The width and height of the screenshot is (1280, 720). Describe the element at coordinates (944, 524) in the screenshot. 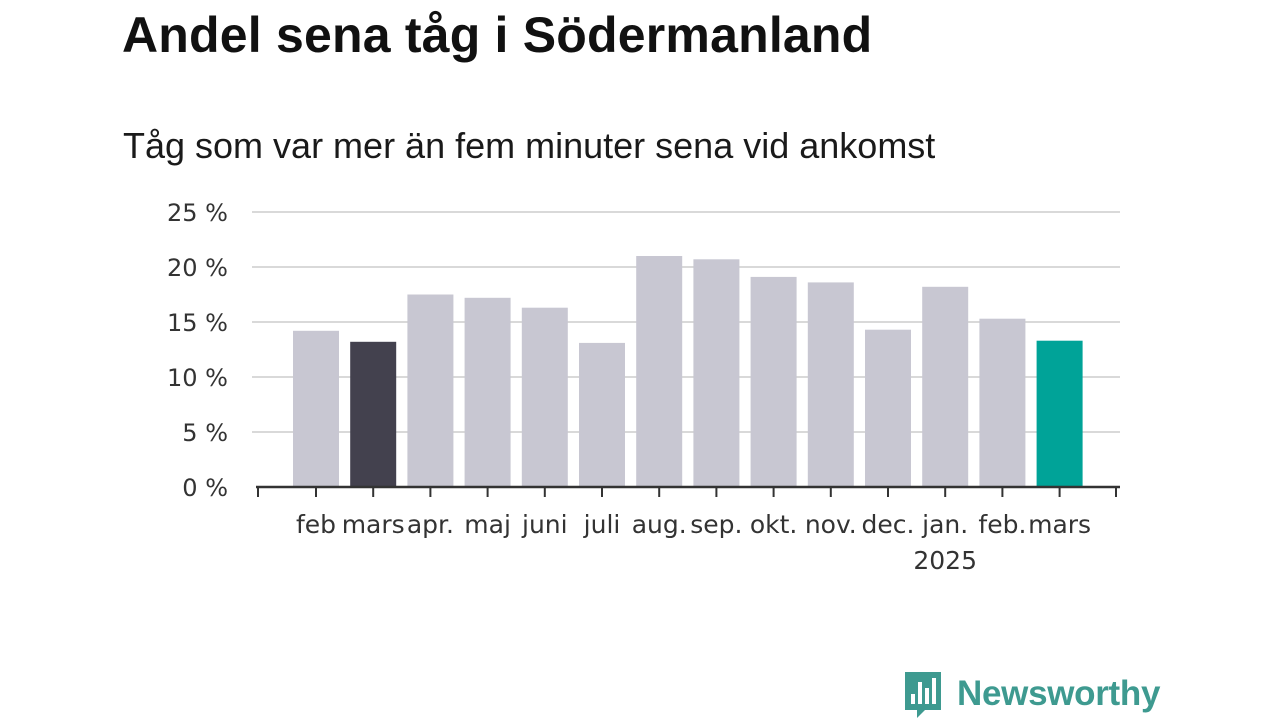

I see `x-tick-label: jan.` at that location.